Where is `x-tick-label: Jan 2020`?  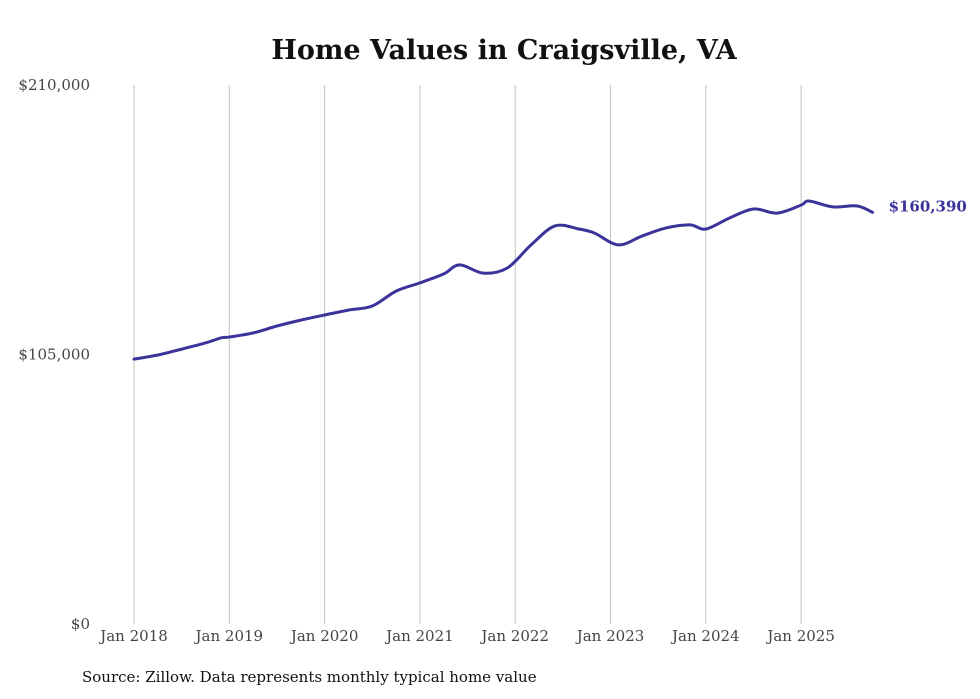 x-tick-label: Jan 2020 is located at coordinates (324, 636).